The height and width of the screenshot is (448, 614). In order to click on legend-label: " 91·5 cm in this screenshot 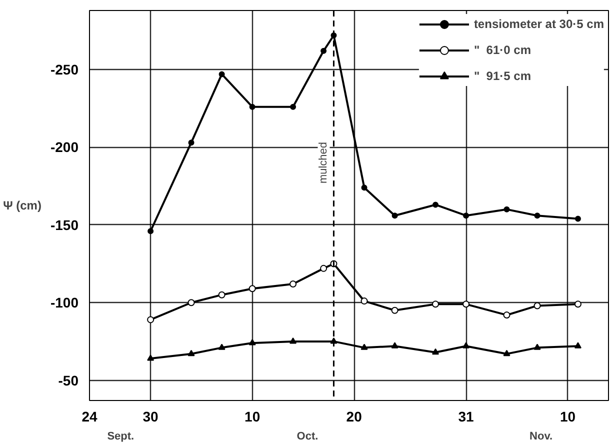, I will do `click(502, 76)`.